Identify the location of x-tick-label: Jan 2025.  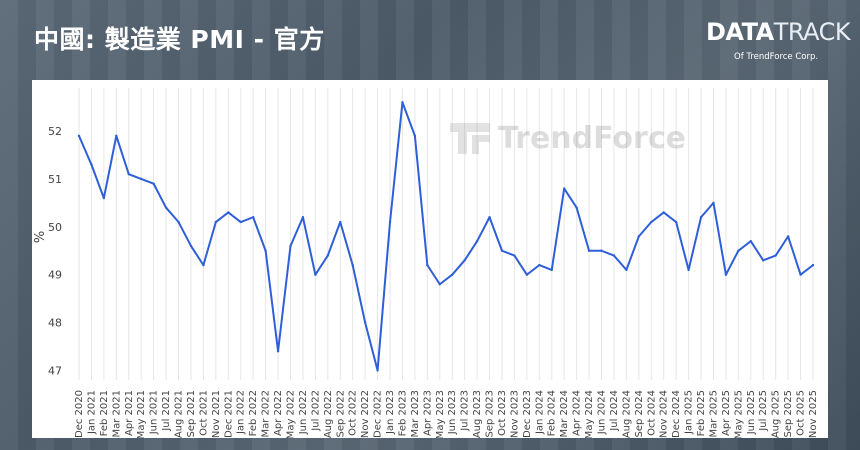
(689, 412).